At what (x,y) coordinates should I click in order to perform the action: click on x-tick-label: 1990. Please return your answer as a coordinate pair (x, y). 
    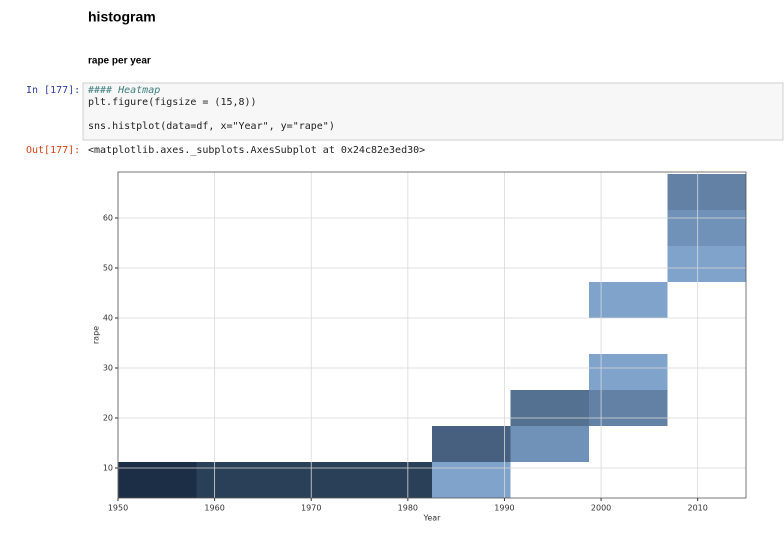
    Looking at the image, I should click on (504, 508).